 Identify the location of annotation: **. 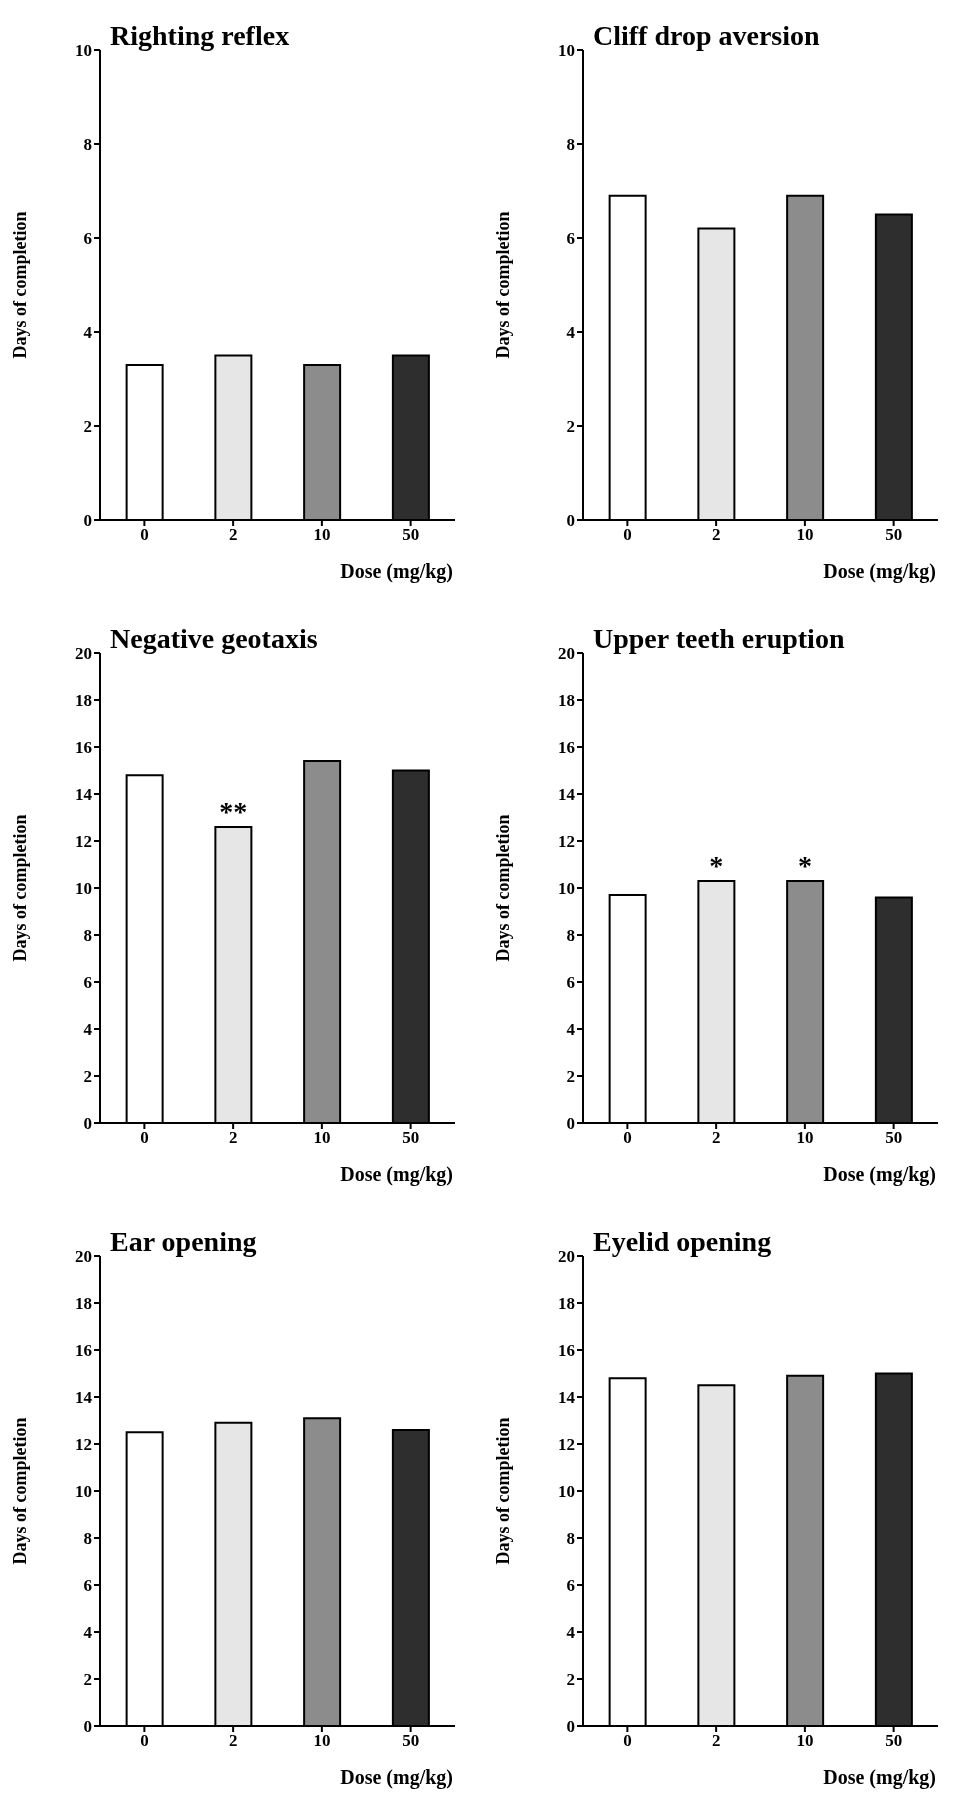
(233, 811).